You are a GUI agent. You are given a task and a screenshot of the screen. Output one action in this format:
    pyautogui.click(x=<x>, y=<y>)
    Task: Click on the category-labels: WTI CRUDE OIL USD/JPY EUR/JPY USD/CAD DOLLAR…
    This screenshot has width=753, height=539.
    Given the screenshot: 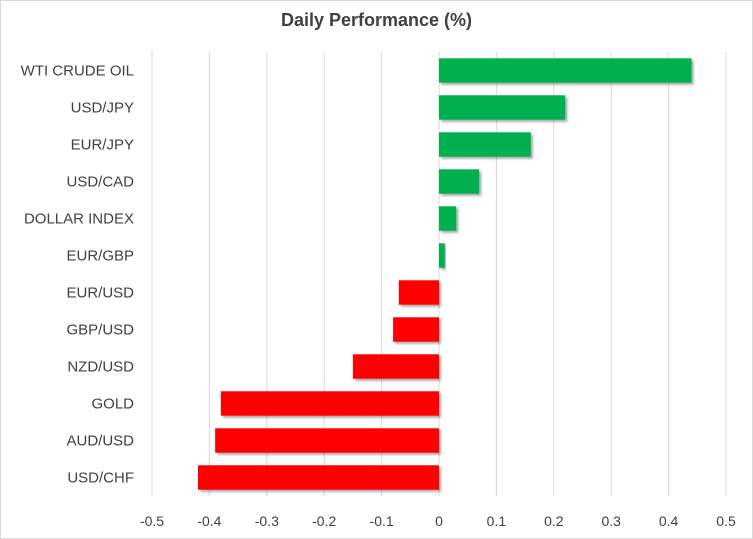 What is the action you would take?
    pyautogui.click(x=78, y=275)
    